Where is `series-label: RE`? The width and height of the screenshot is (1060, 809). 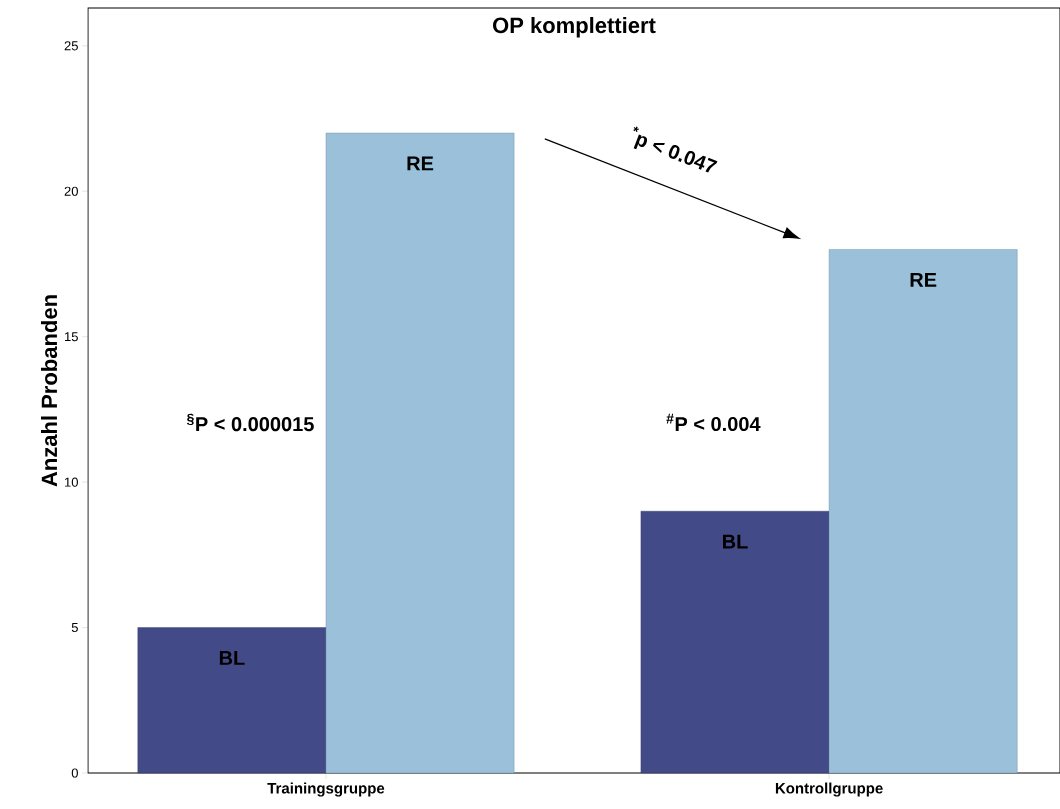 series-label: RE is located at coordinates (923, 279).